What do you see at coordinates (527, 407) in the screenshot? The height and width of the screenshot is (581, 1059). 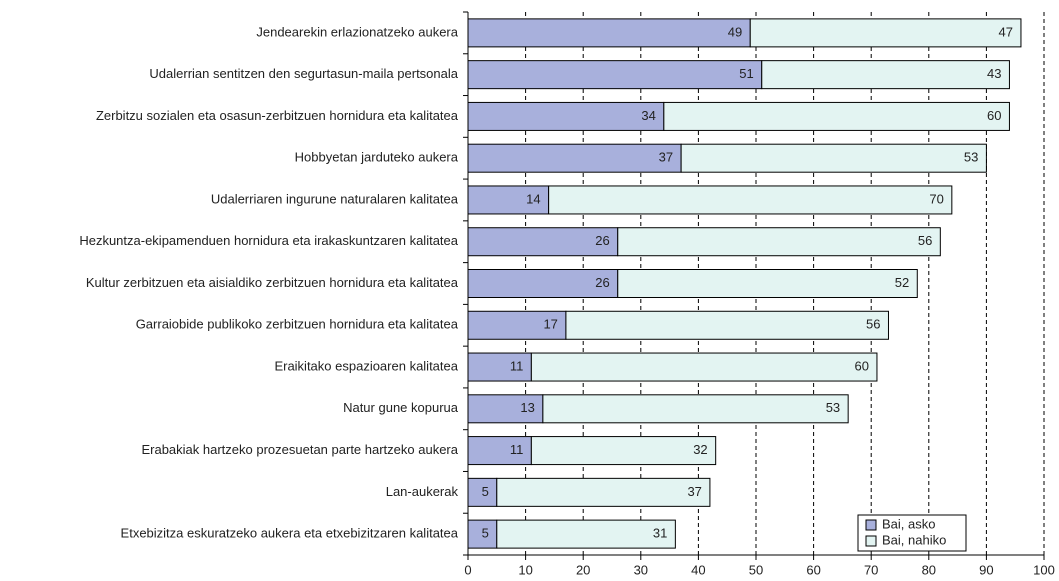 I see `value-label: 13` at bounding box center [527, 407].